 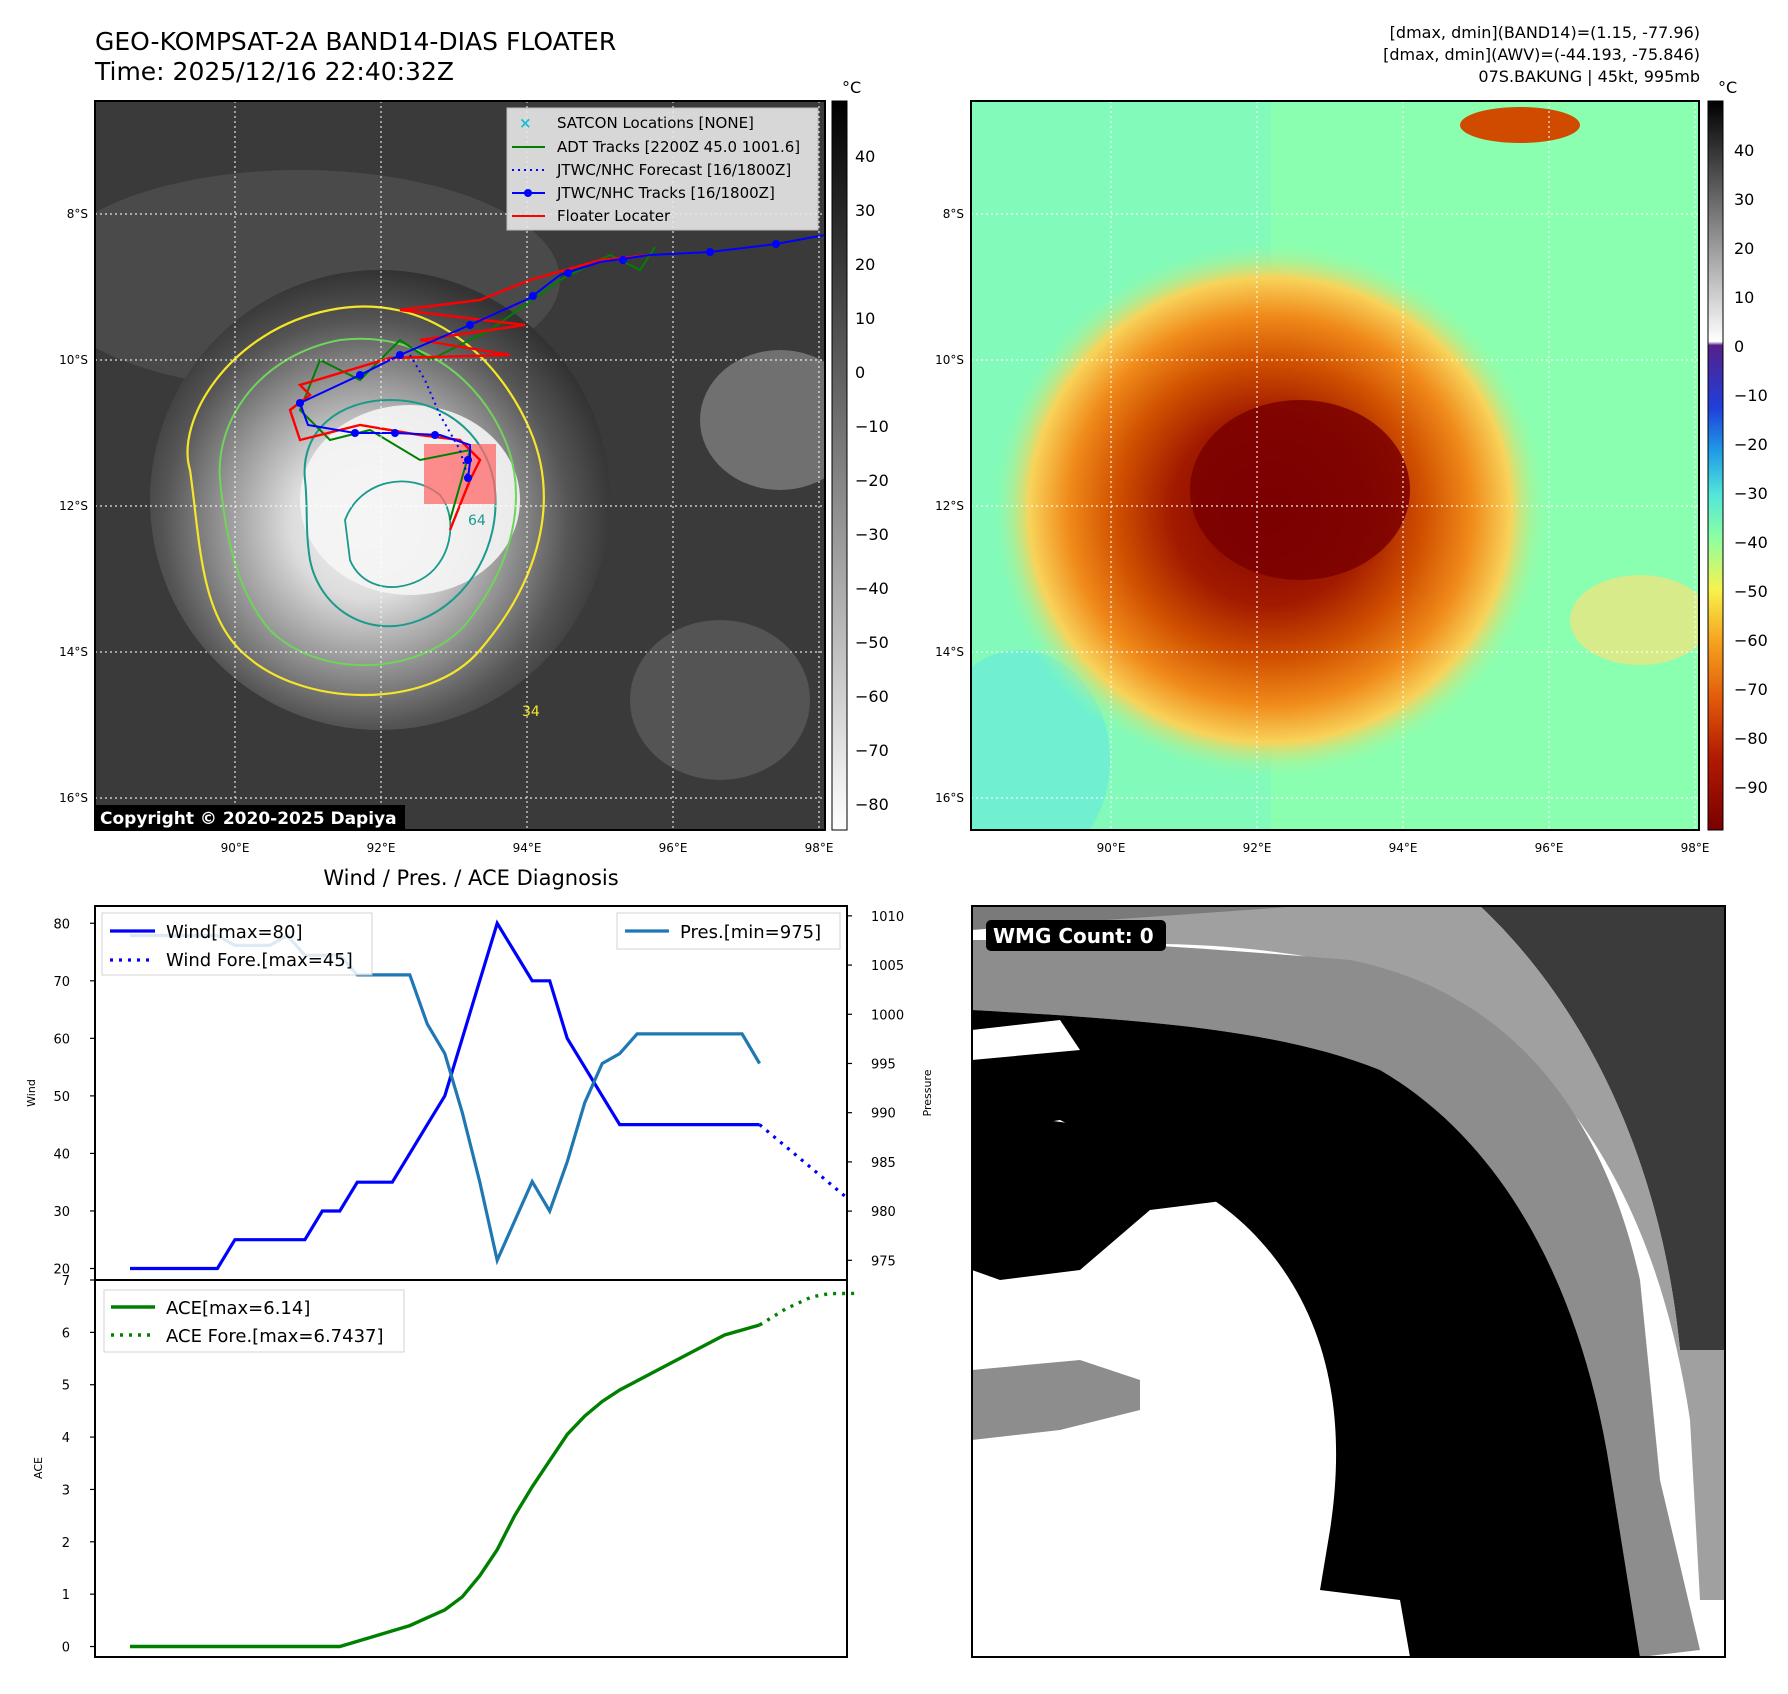 I want to click on wmg-black-region, so click(x=1306, y=1333).